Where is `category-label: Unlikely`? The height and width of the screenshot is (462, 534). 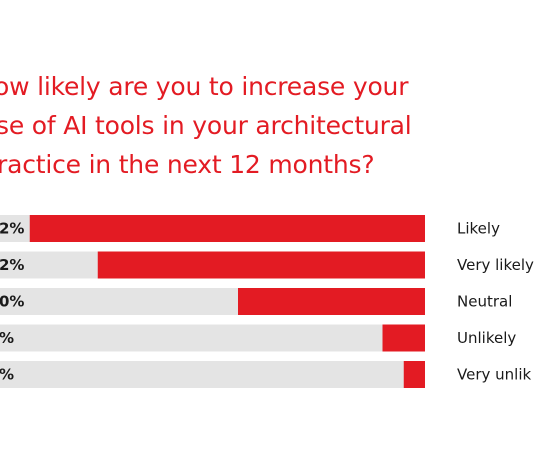
category-label: Unlikely is located at coordinates (486, 338).